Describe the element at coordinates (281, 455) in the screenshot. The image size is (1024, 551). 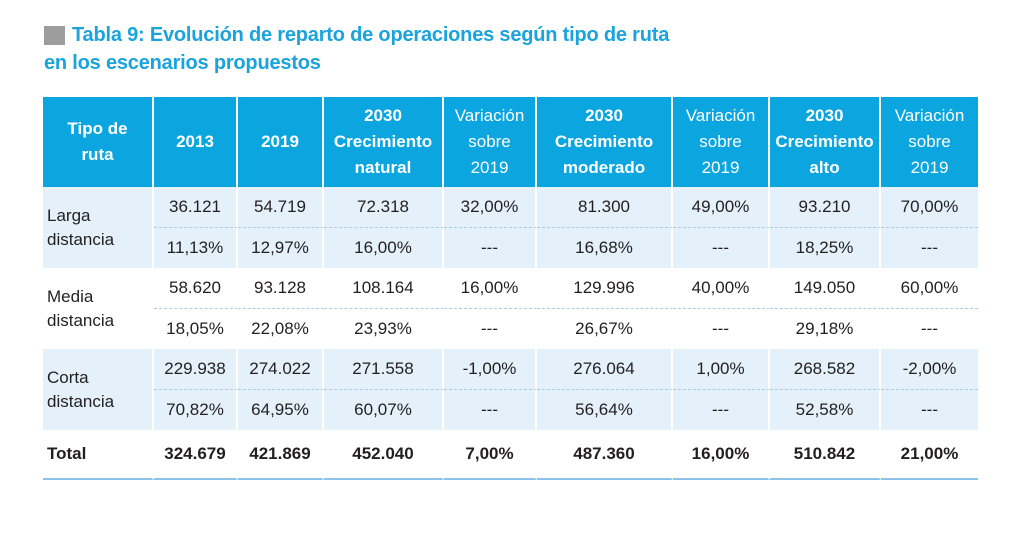
I see `table-cell: 421.869` at that location.